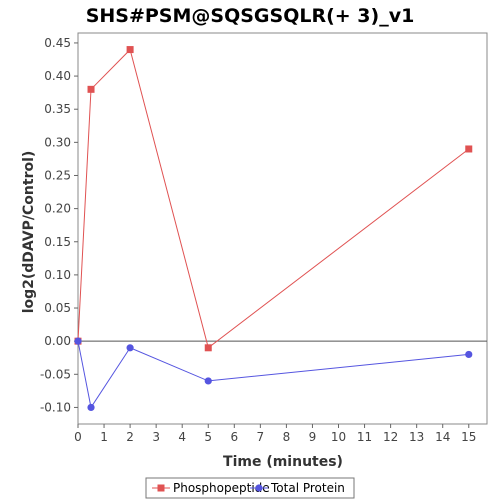 This screenshot has width=500, height=500. I want to click on y-axis-label: log2(dDAVP/Control), so click(29, 232).